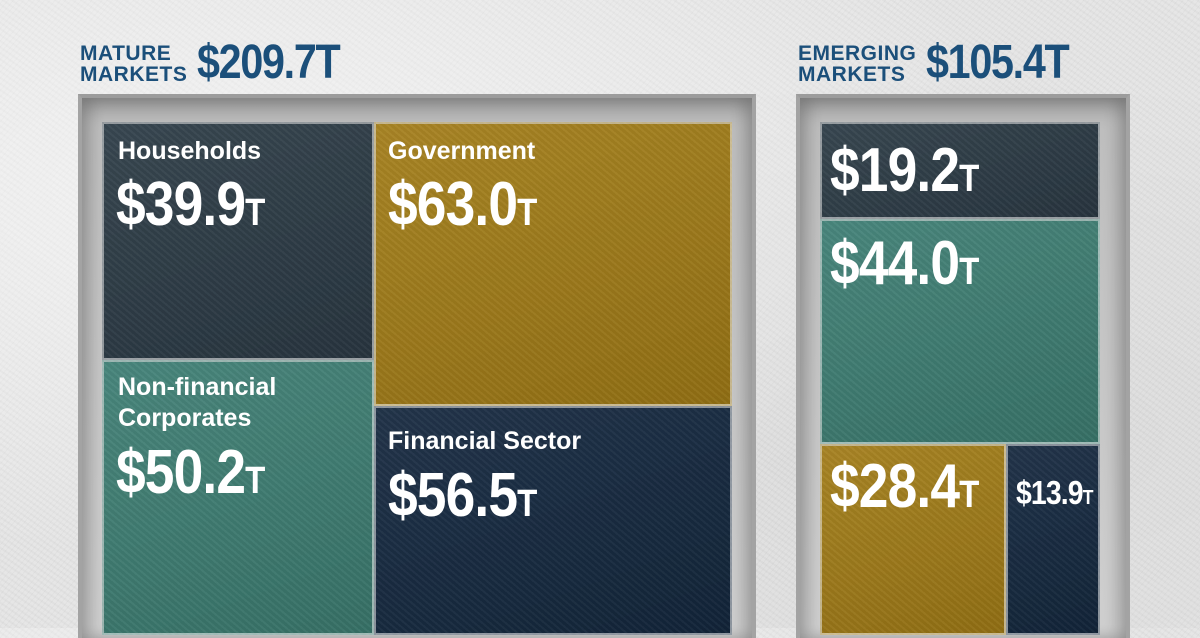 The height and width of the screenshot is (638, 1200). I want to click on emerging-markets-header: EMERGING MARKETS $105.4T, so click(945, 63).